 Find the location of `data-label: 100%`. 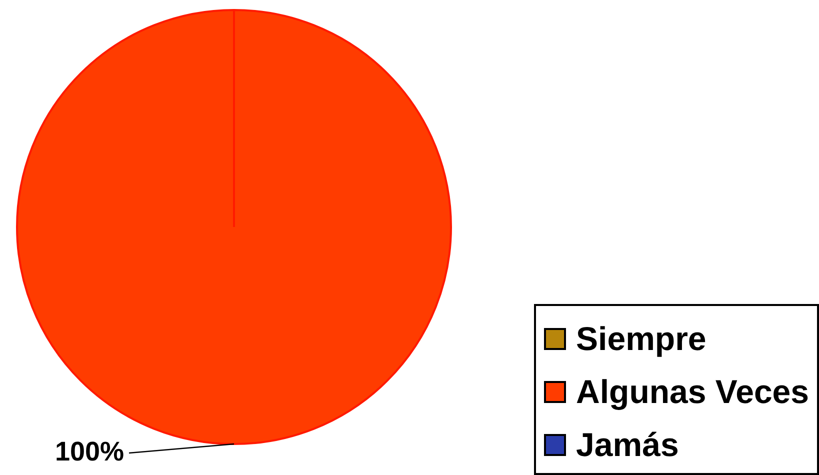

data-label: 100% is located at coordinates (89, 451).